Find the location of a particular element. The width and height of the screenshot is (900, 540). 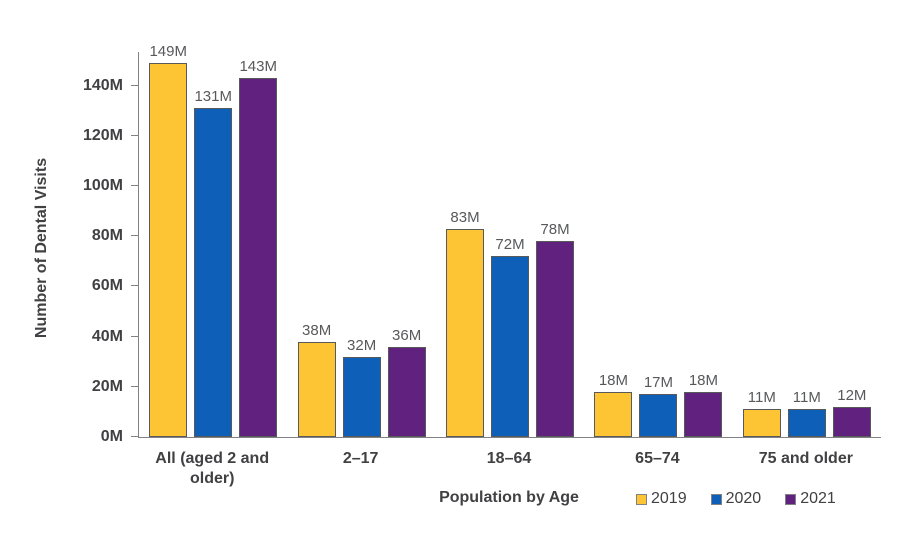

bar-value-label: 38M is located at coordinates (317, 330).